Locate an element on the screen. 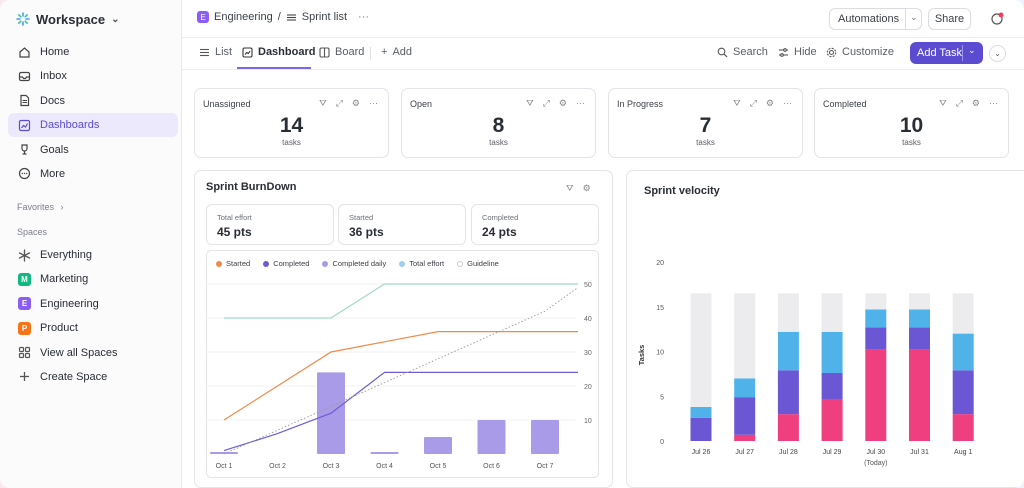 The height and width of the screenshot is (488, 1024). everything-icon is located at coordinates (24, 255).